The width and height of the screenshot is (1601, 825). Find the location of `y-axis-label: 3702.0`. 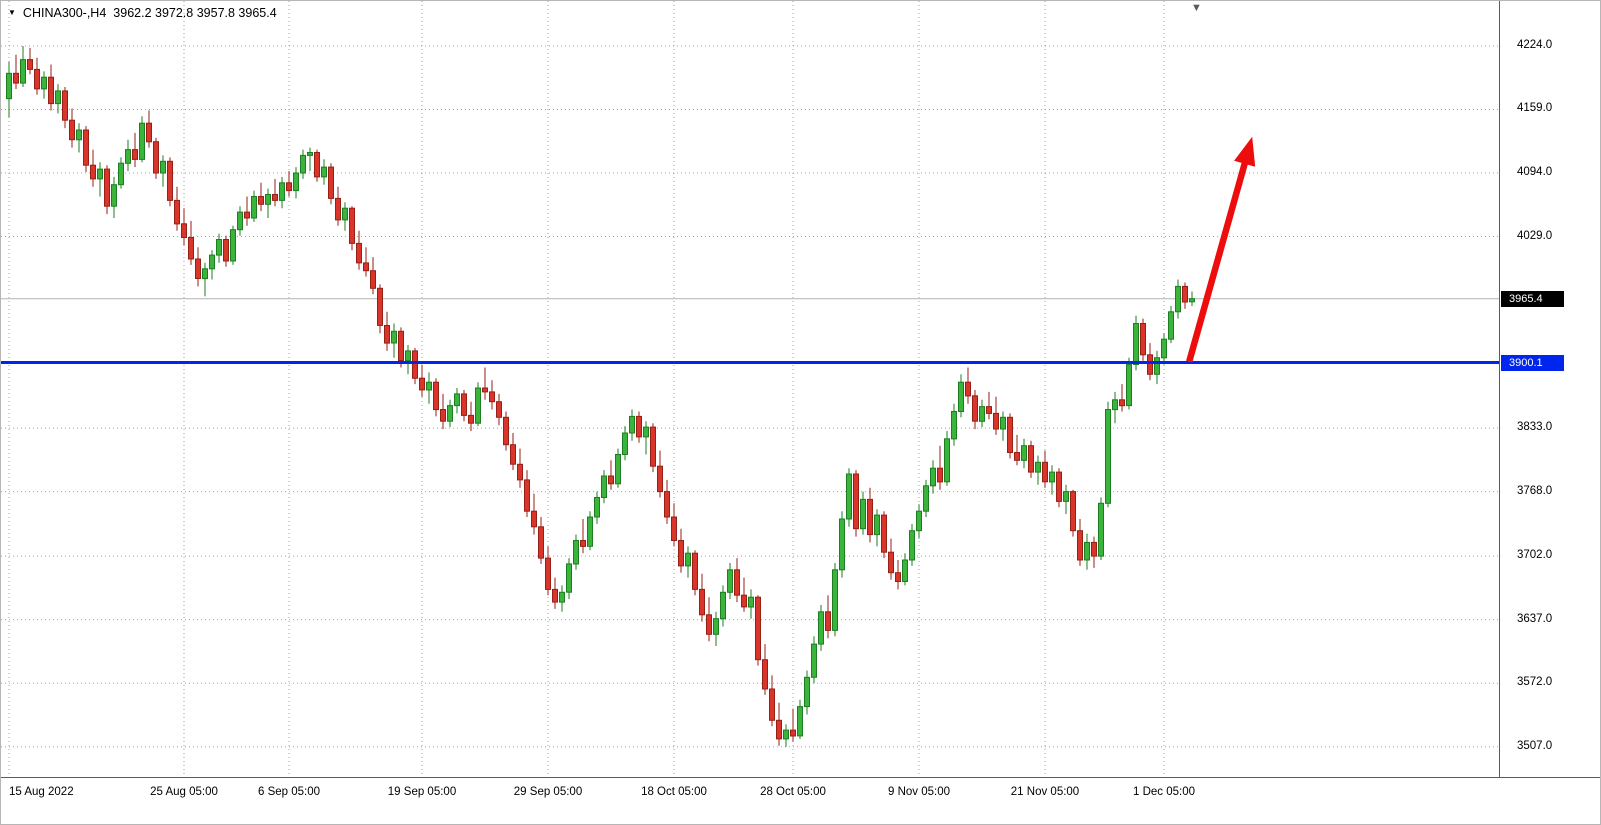

y-axis-label: 3702.0 is located at coordinates (1535, 555).